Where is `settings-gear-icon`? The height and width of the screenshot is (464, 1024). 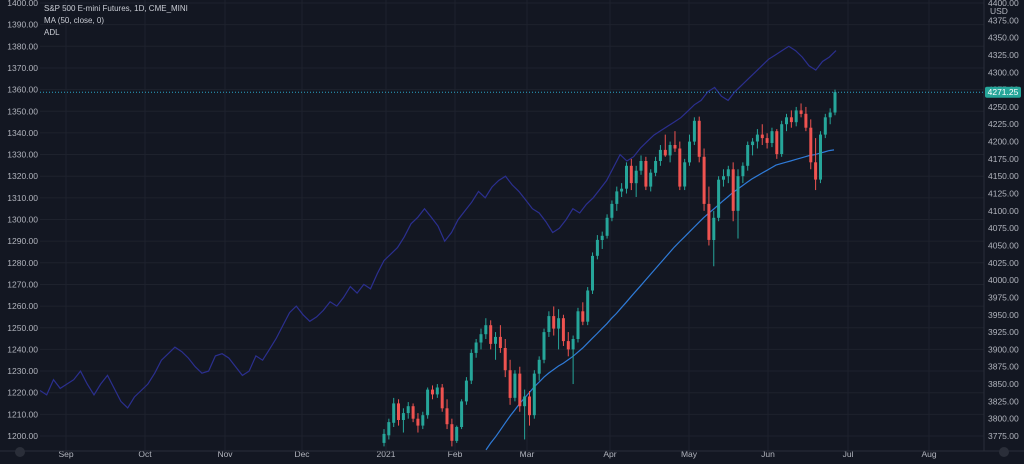 settings-gear-icon is located at coordinates (1004, 452).